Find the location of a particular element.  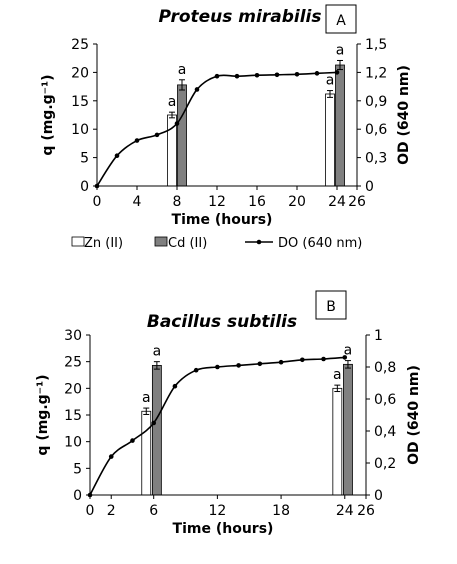

panel-label: A is located at coordinates (341, 21).